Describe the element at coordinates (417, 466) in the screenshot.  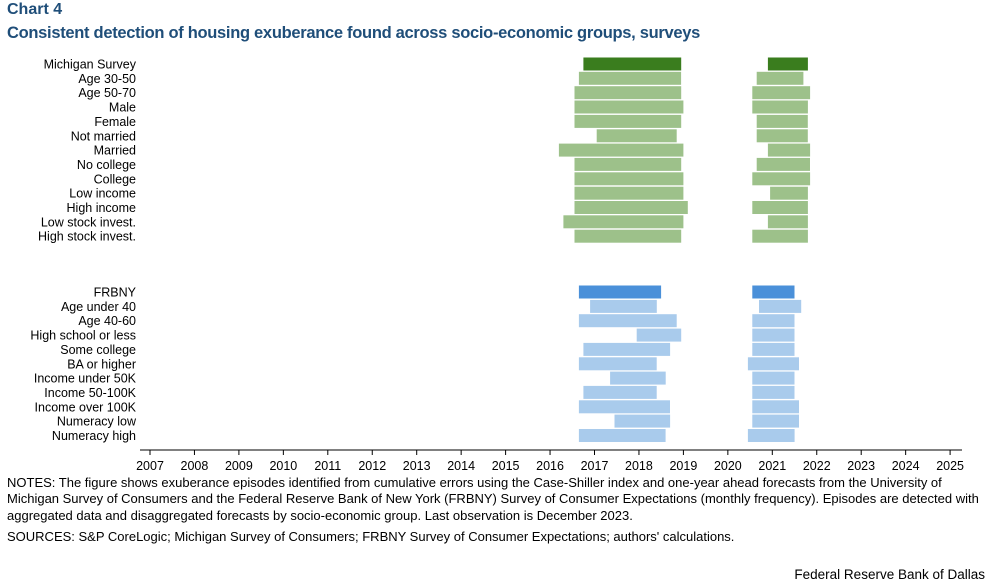
I see `x-tick-label-2013: 2013` at that location.